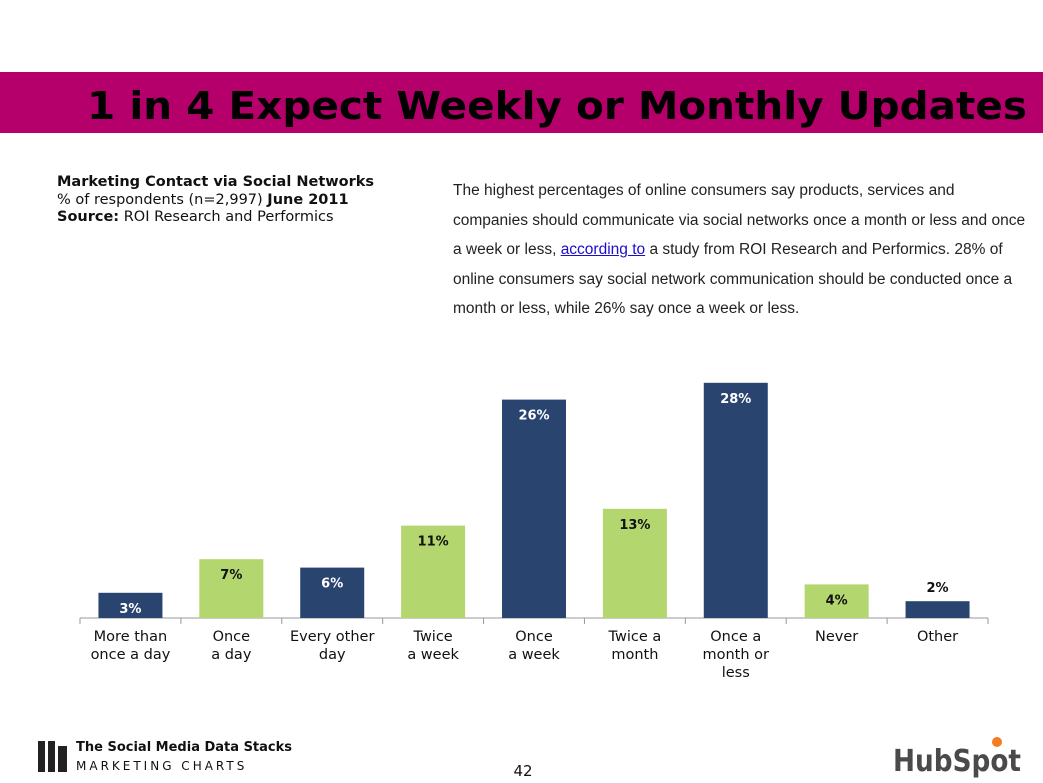 This screenshot has height=783, width=1043. Describe the element at coordinates (332, 584) in the screenshot. I see `value-label: 6%` at that location.